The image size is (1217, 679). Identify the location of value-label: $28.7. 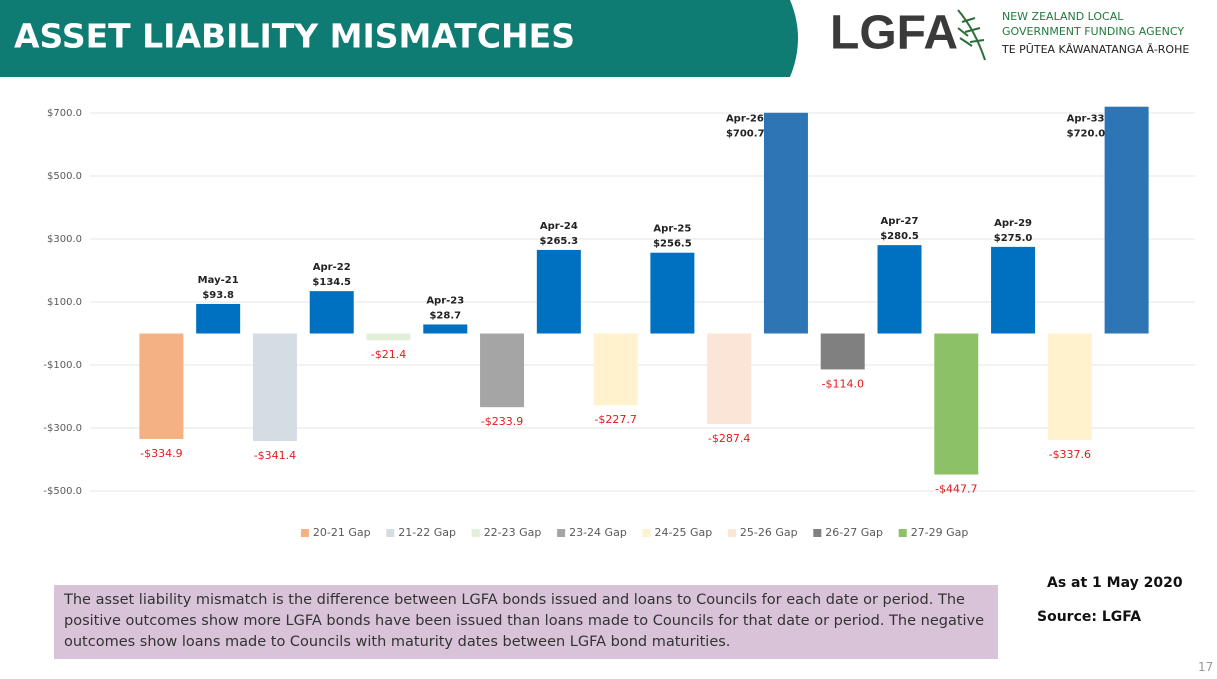
(445, 315).